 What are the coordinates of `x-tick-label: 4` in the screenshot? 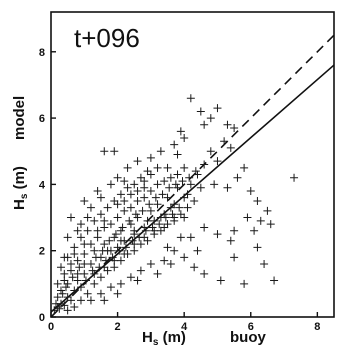 It's located at (184, 327).